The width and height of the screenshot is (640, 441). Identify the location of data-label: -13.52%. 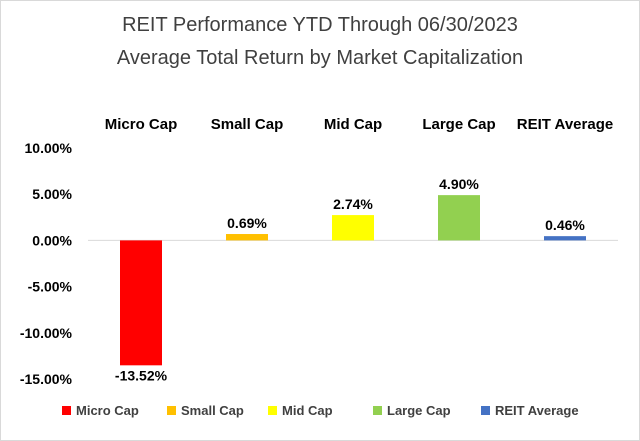
(141, 375).